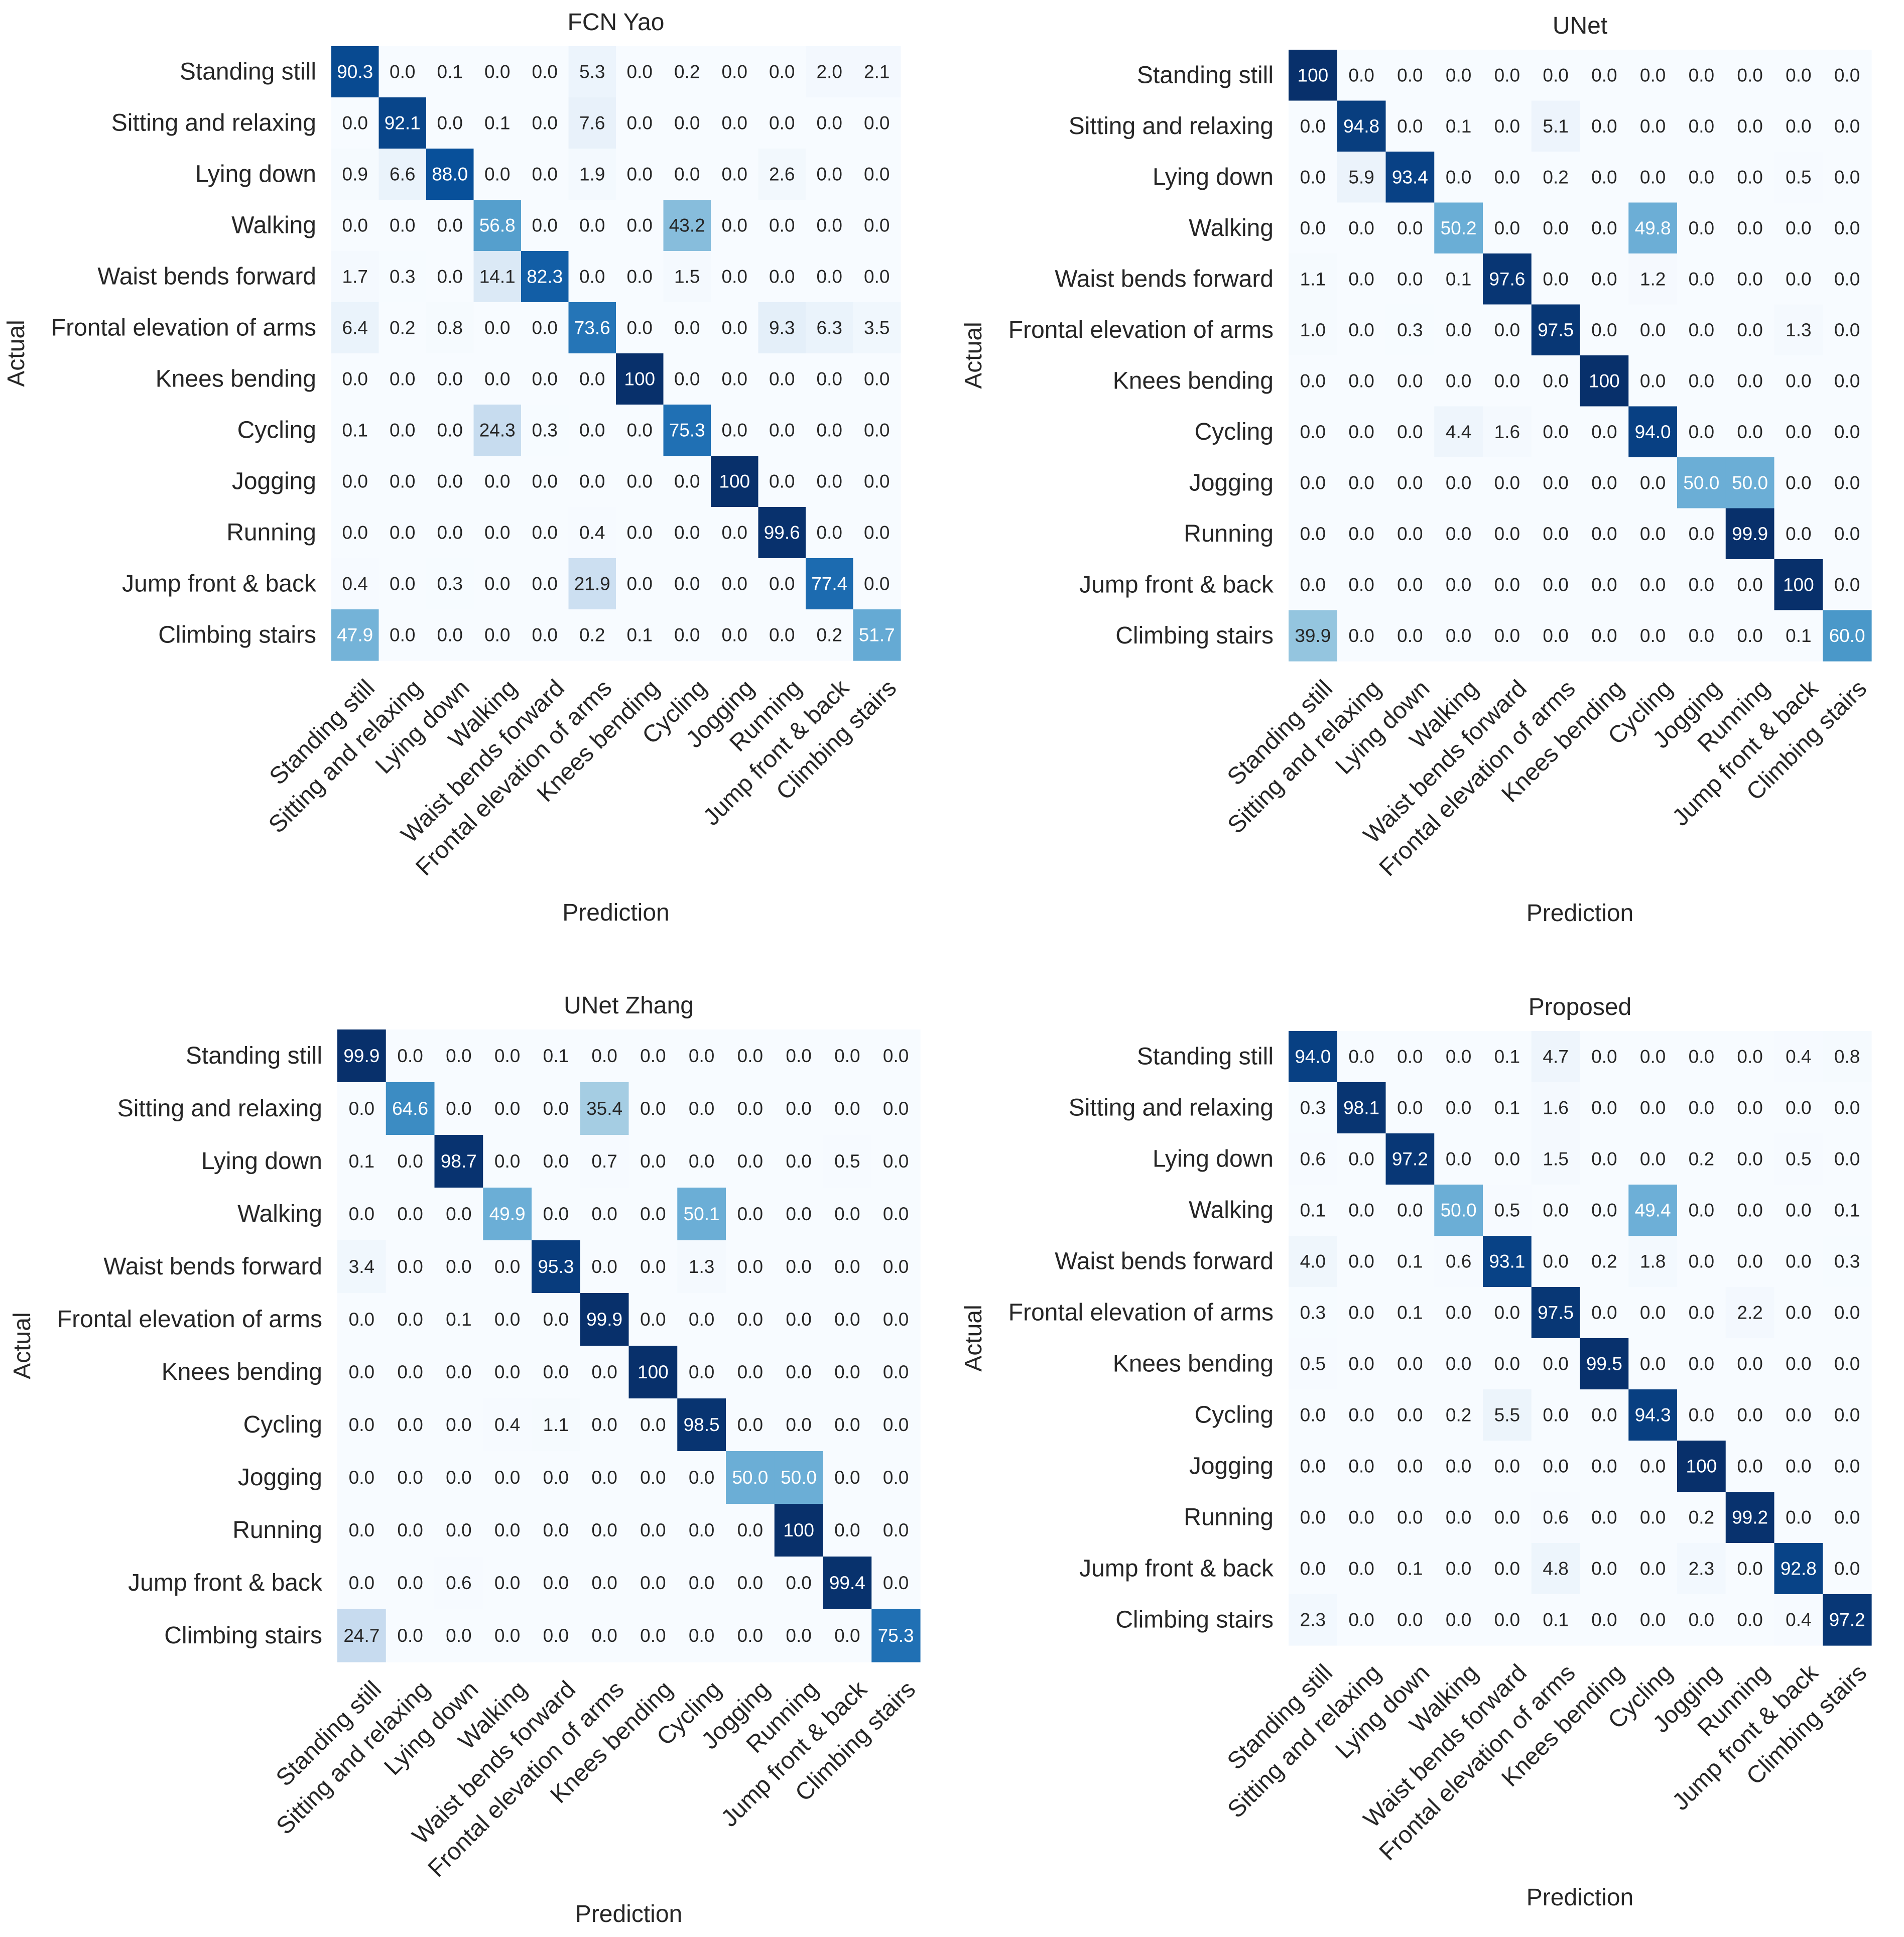 The height and width of the screenshot is (1937, 1904). Describe the element at coordinates (782, 533) in the screenshot. I see `cell-value: 99.6` at that location.